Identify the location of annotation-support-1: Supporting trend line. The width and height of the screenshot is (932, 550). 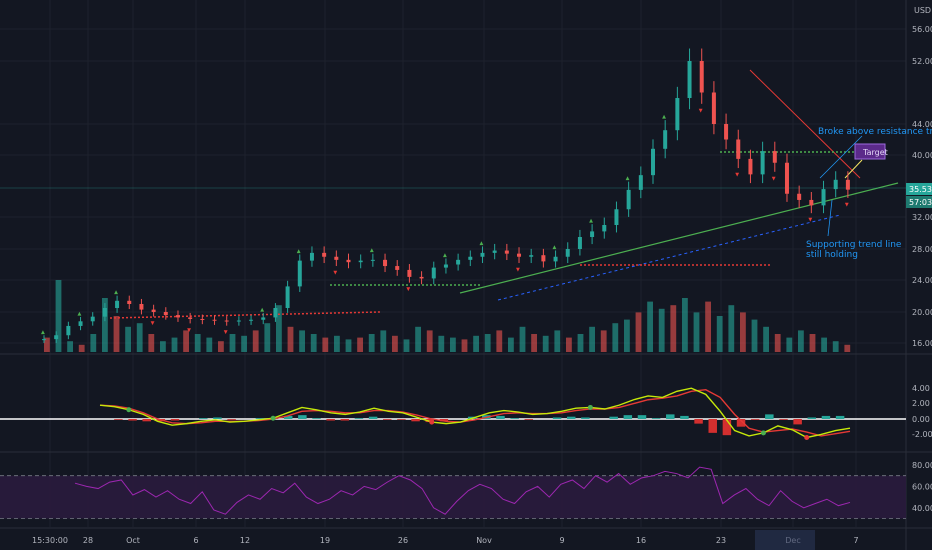
(854, 245).